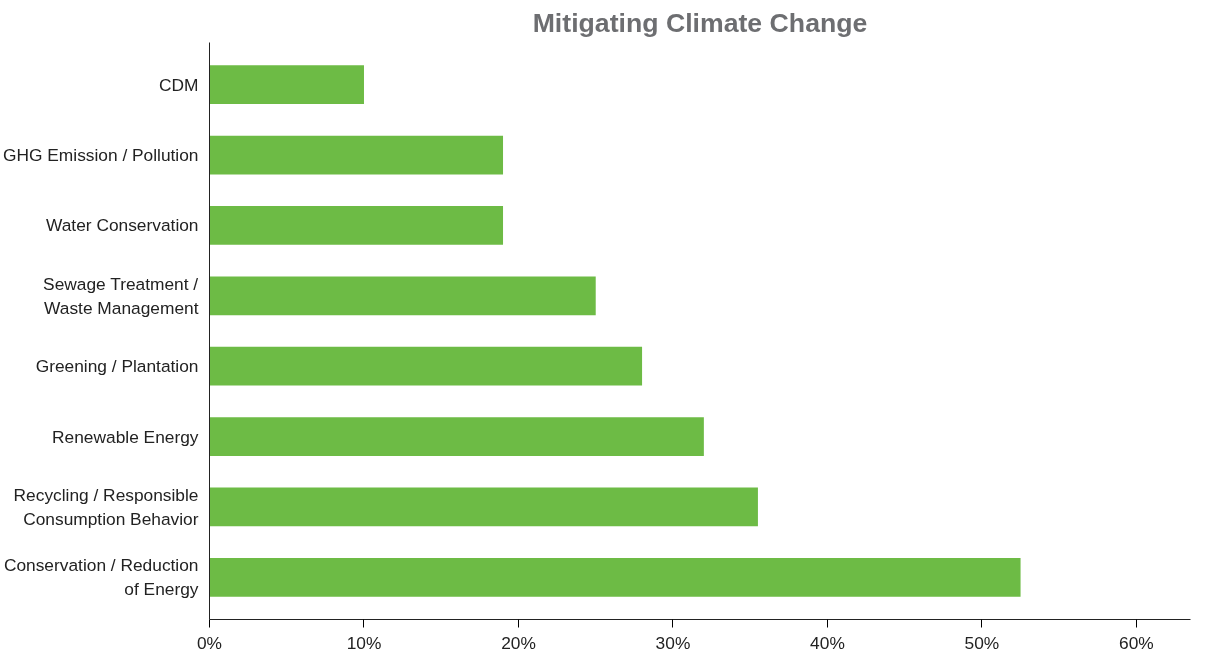 This screenshot has height=664, width=1209. I want to click on y-tick-label: Recycling / Responsible Consumption Behavior, so click(106, 506).